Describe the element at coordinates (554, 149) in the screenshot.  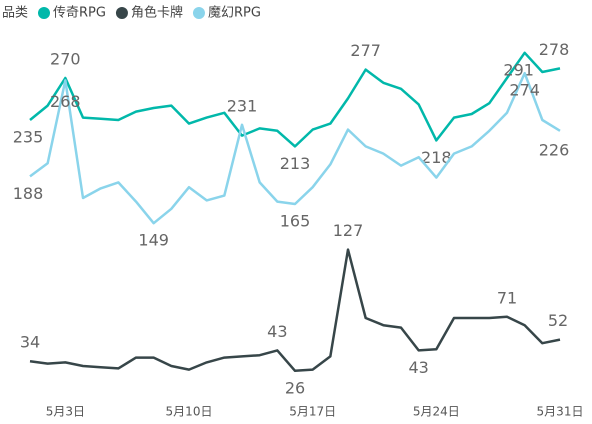
I see `data-label: 226` at that location.